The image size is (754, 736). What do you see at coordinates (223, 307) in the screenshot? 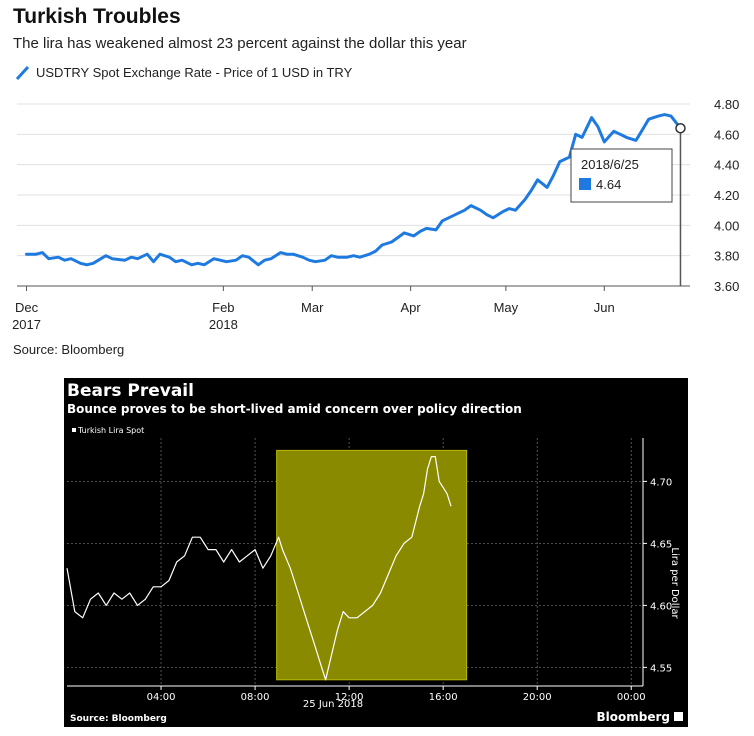
I see `x-tick-label: Feb` at bounding box center [223, 307].